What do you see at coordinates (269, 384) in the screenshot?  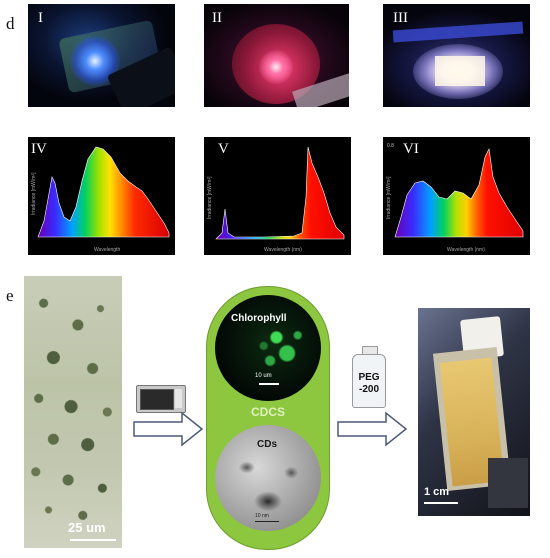 I see `chlorophyll-scale-bar` at bounding box center [269, 384].